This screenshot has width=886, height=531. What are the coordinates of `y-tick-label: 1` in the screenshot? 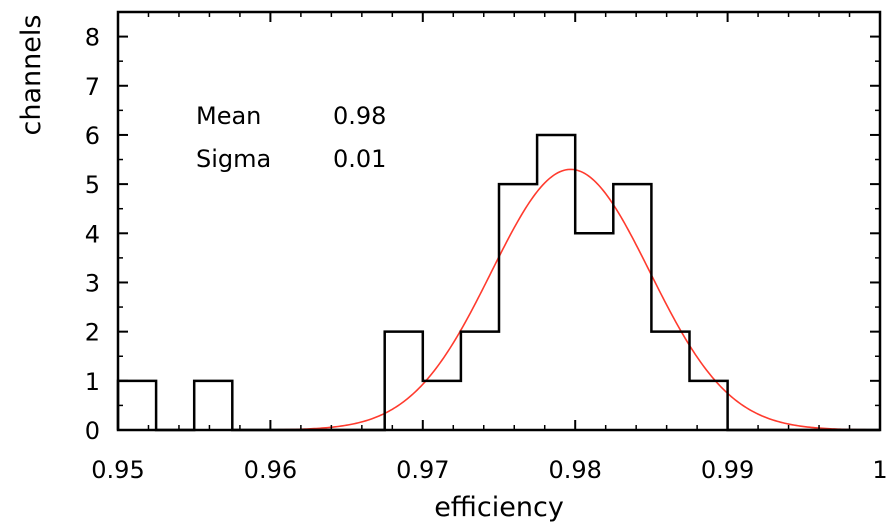 It's located at (92, 382).